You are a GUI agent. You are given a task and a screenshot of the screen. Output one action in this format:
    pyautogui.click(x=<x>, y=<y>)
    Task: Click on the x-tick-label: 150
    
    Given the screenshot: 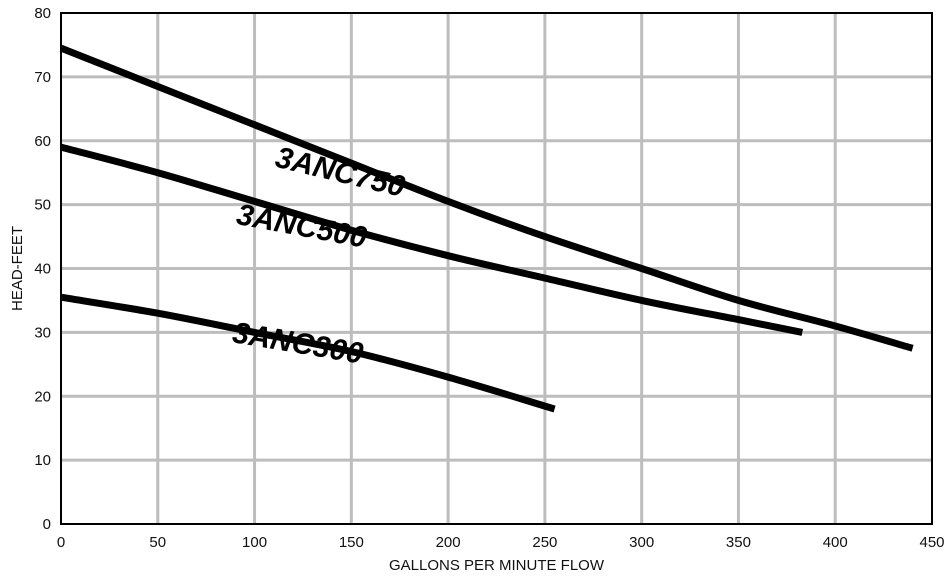 What is the action you would take?
    pyautogui.click(x=351, y=542)
    